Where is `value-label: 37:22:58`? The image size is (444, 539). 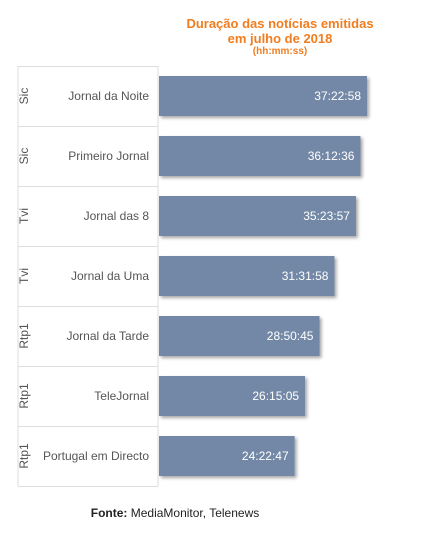
value-label: 37:22:58 is located at coordinates (337, 96).